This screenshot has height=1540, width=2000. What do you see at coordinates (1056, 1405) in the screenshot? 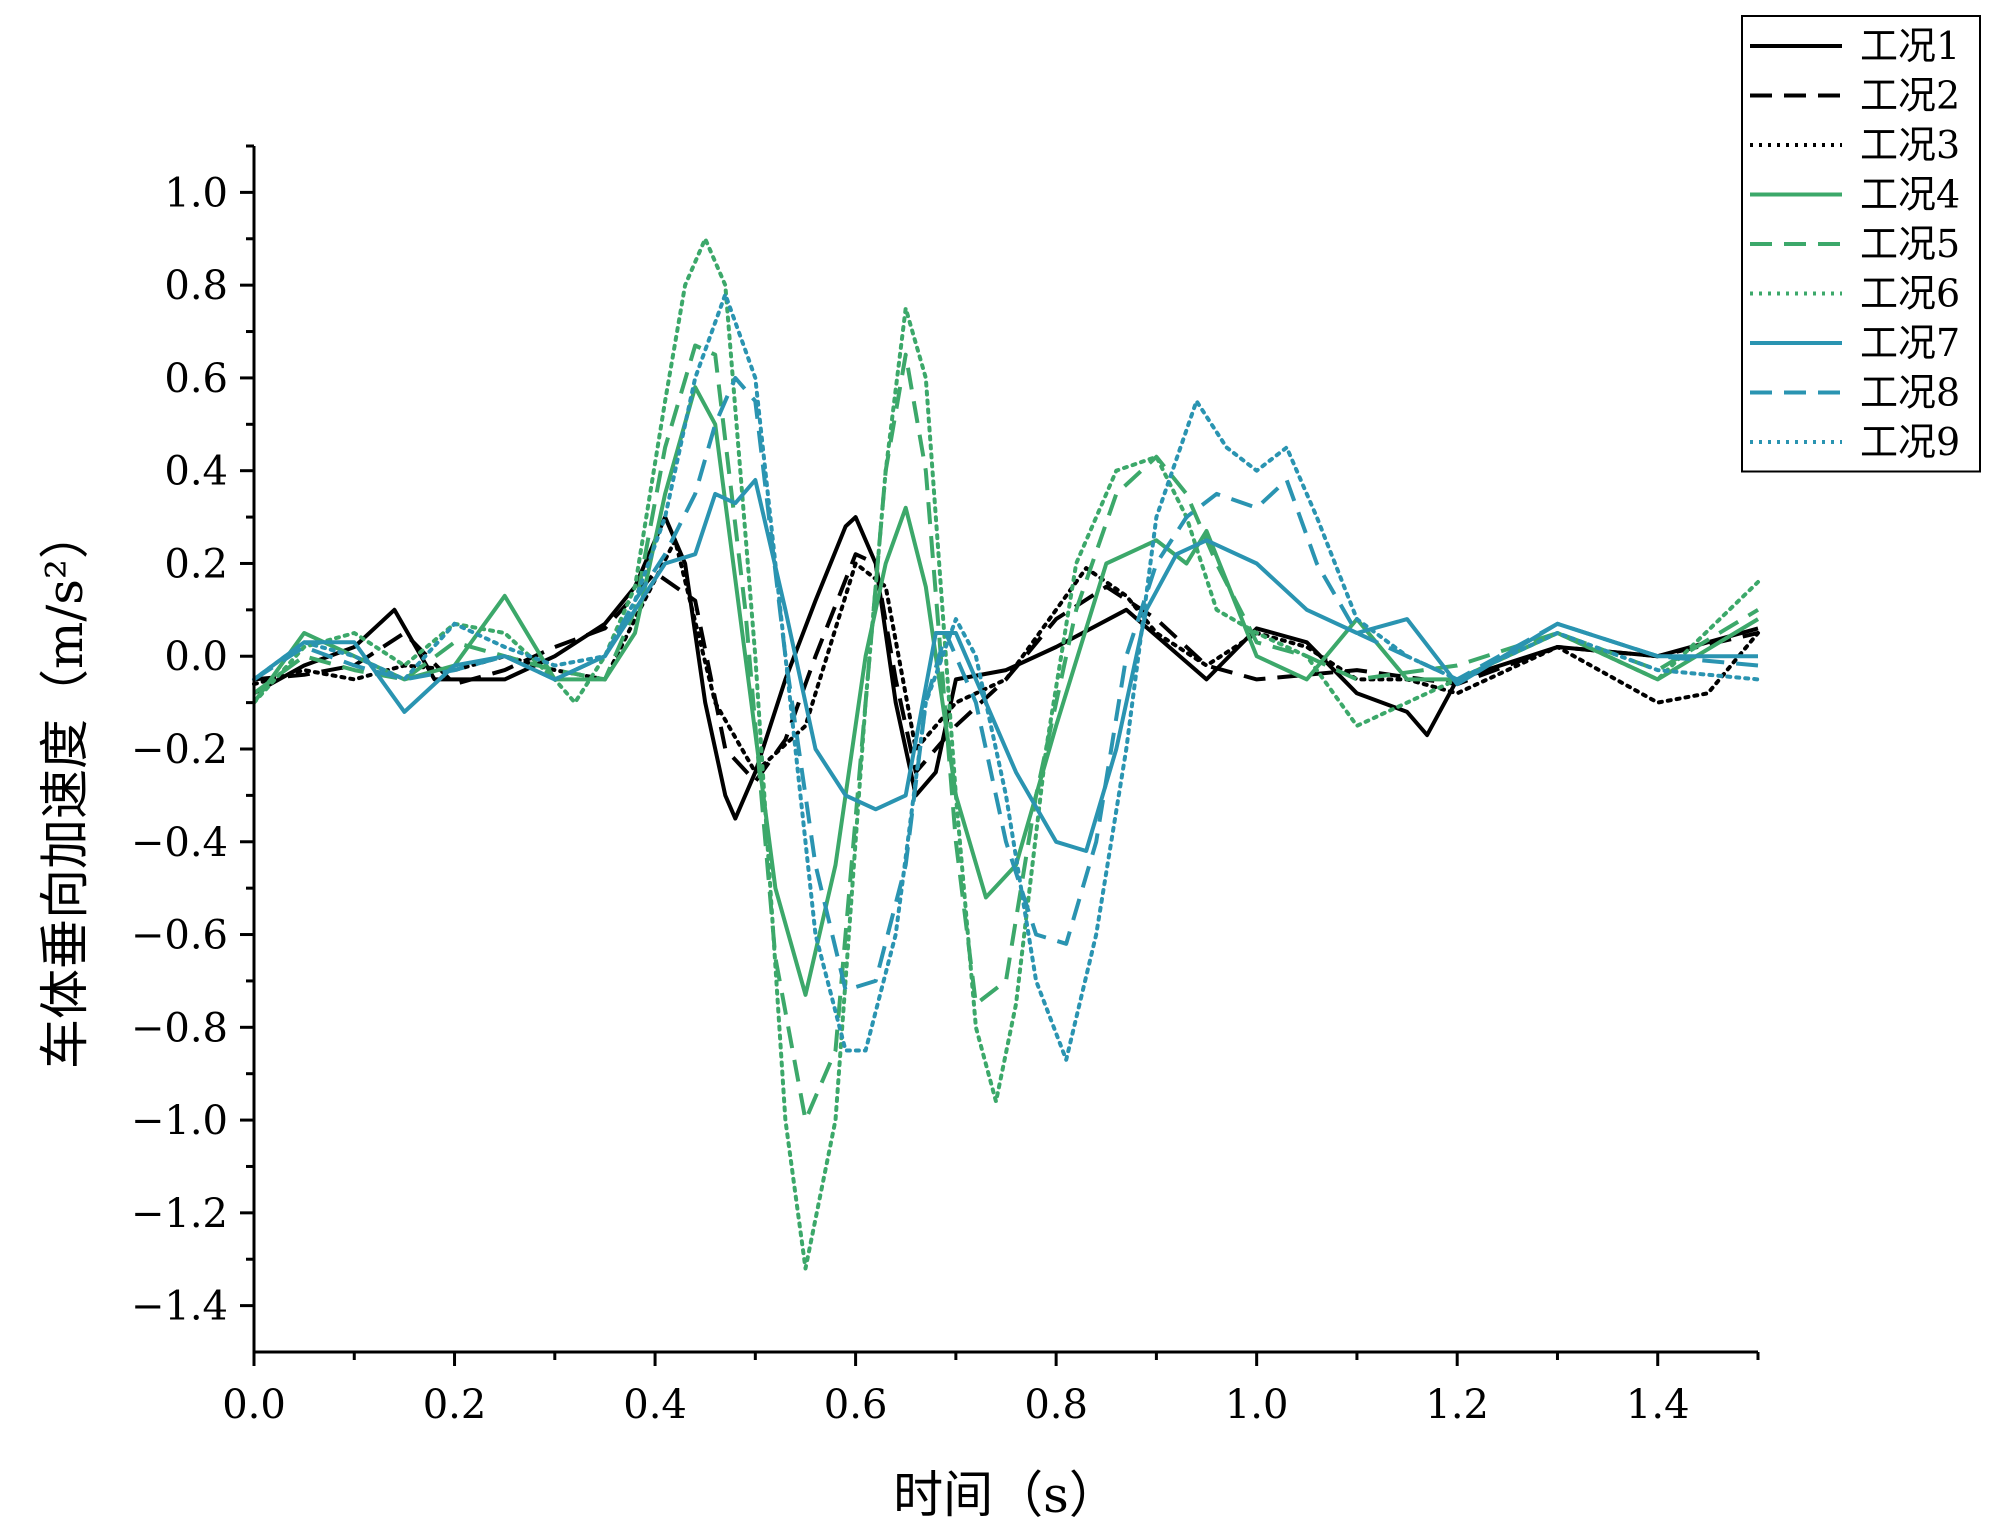
I see `x-tick-label: 0.8` at bounding box center [1056, 1405].